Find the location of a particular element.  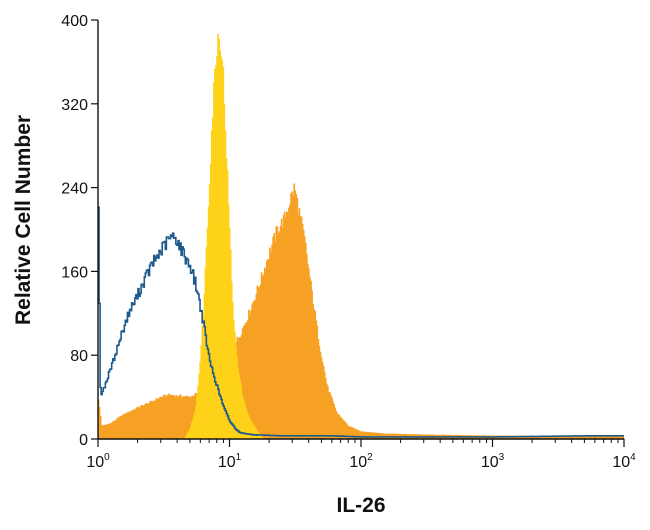

y-tick-label: 240 is located at coordinates (74, 189).